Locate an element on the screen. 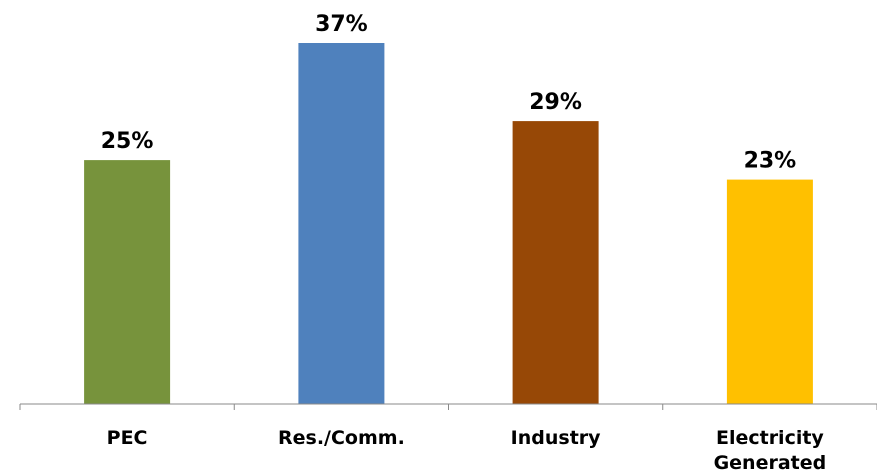  category-label-line: PEC is located at coordinates (127, 438).